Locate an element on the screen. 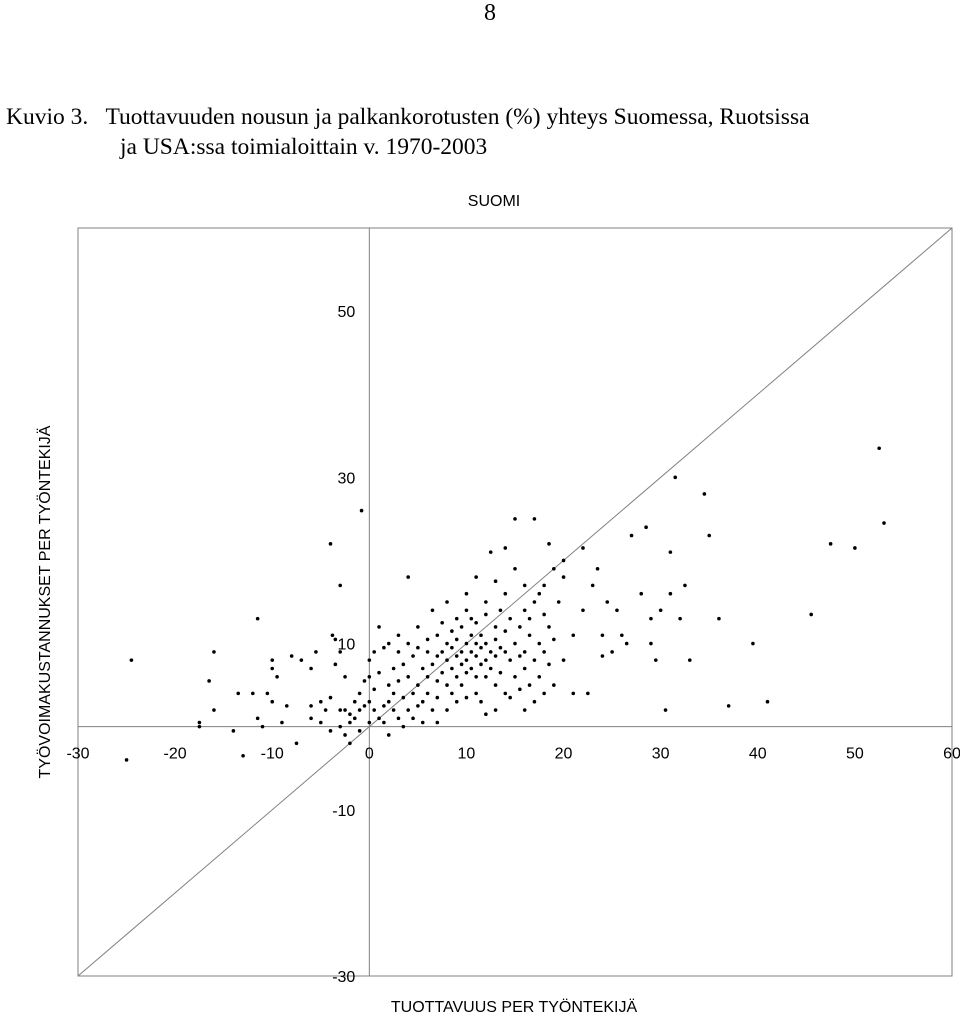 Image resolution: width=960 pixels, height=1014 pixels. y-tick-labels: -30 -10 10 30 50 is located at coordinates (343, 645).